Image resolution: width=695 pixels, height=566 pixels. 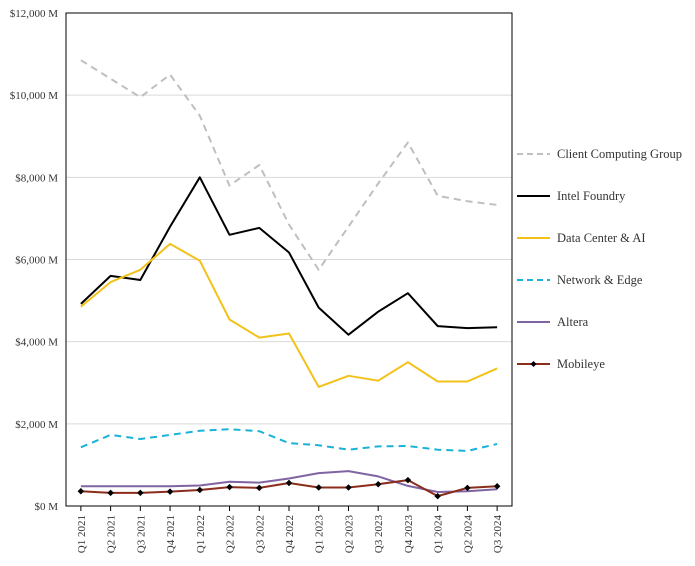 What do you see at coordinates (82, 534) in the screenshot?
I see `x-tick-label: Q1 2021` at bounding box center [82, 534].